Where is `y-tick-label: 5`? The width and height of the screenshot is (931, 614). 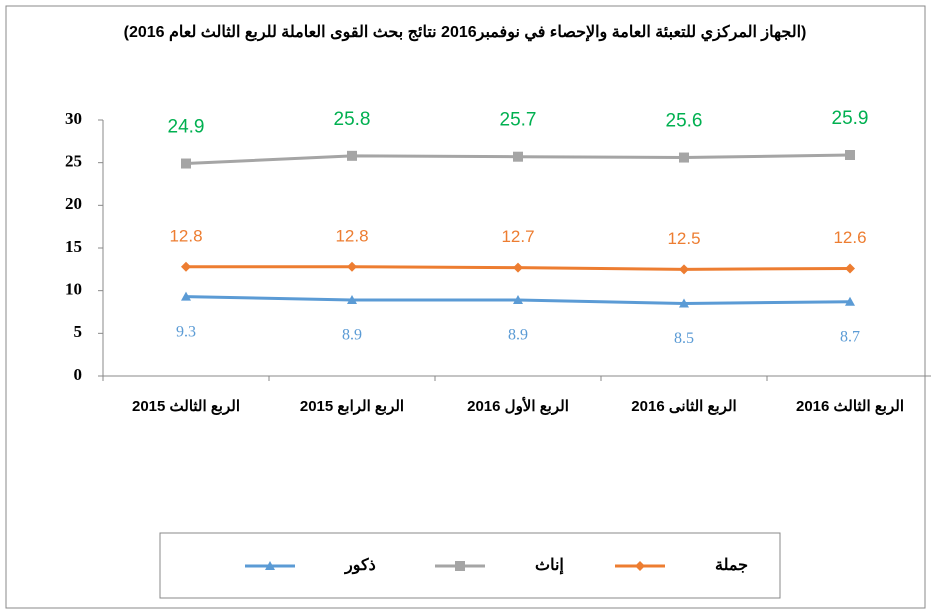 y-tick-label: 5 is located at coordinates (78, 331).